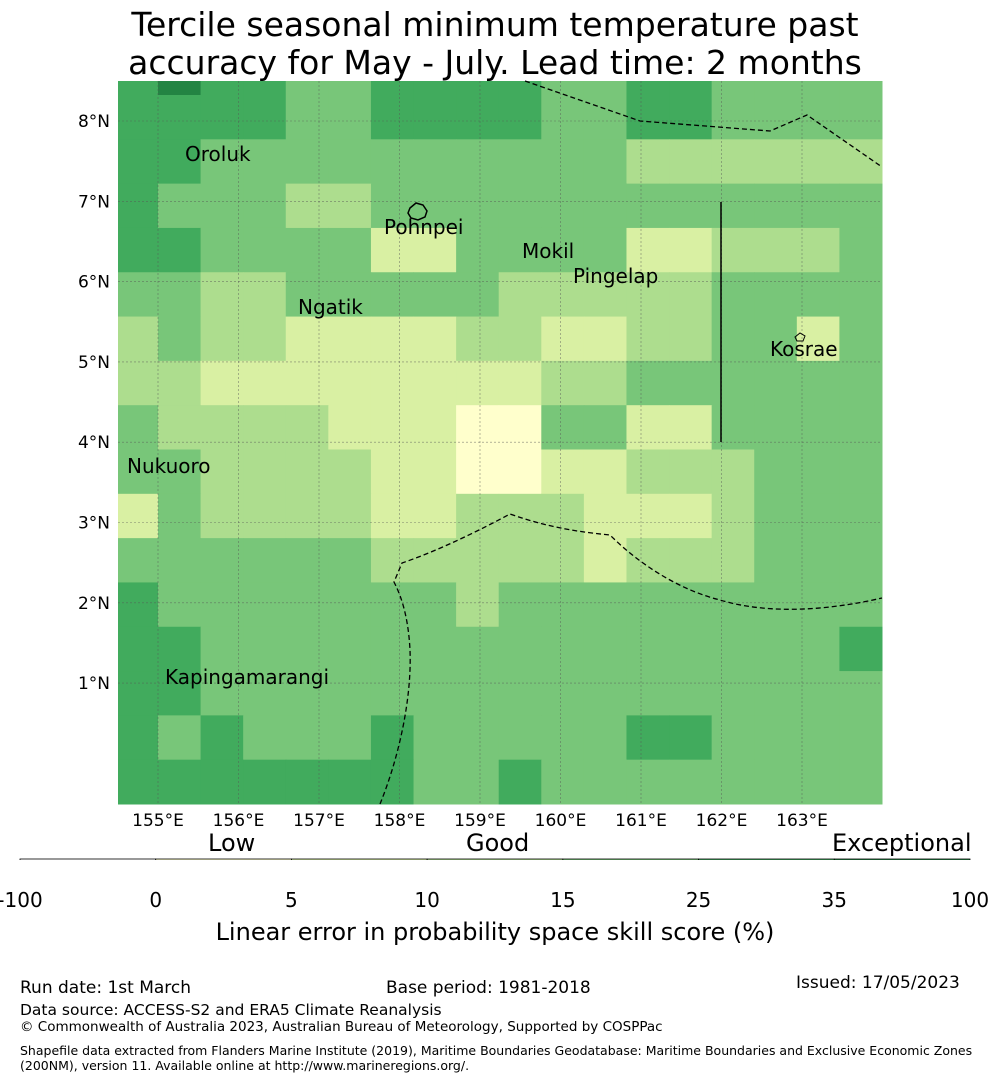 The height and width of the screenshot is (1080, 990). What do you see at coordinates (563, 900) in the screenshot?
I see `colorbar-tick: 15` at bounding box center [563, 900].